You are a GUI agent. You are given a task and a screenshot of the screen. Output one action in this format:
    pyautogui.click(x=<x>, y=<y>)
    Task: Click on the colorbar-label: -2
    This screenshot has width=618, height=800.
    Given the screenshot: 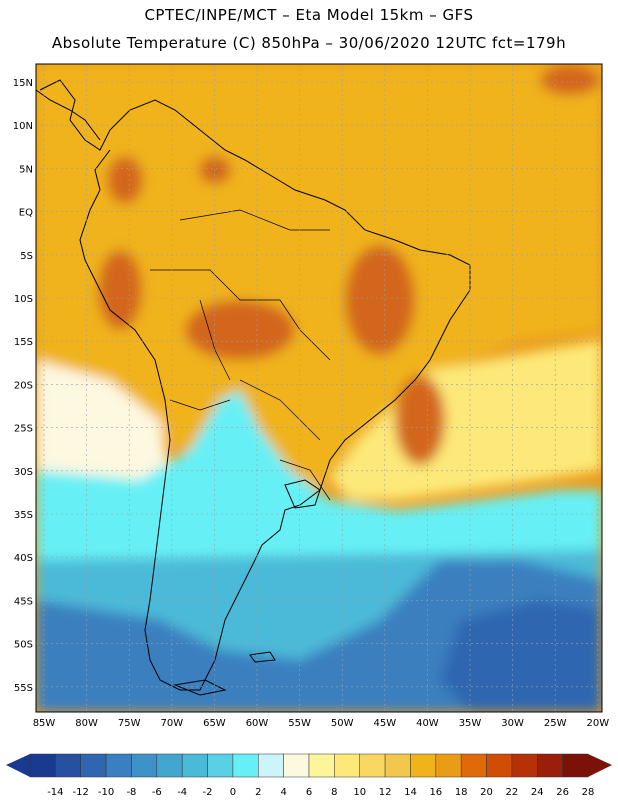 What is the action you would take?
    pyautogui.click(x=208, y=792)
    